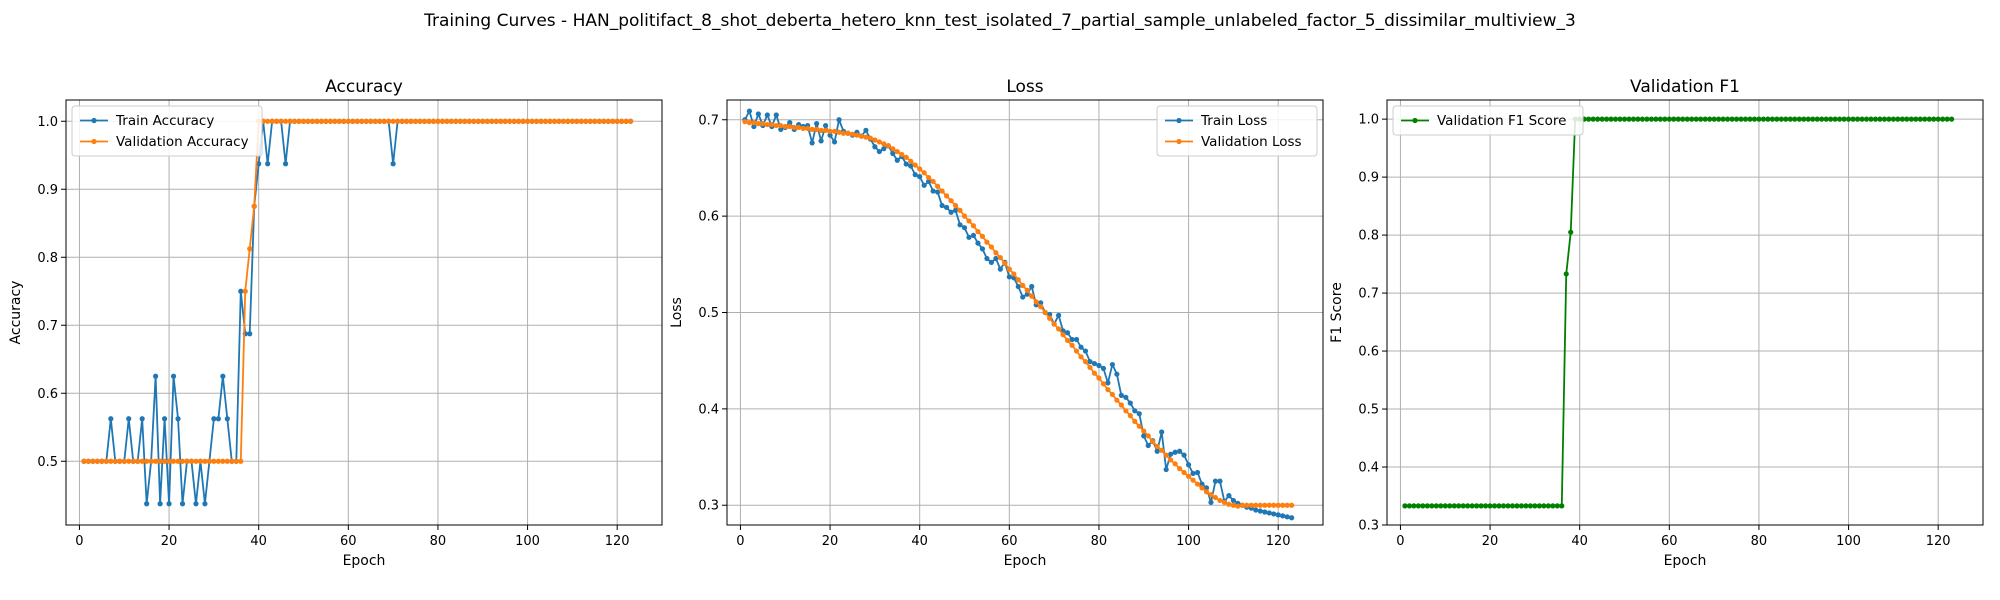 The image size is (2000, 600). What do you see at coordinates (258, 541) in the screenshot?
I see `x-tick-label: 40` at bounding box center [258, 541].